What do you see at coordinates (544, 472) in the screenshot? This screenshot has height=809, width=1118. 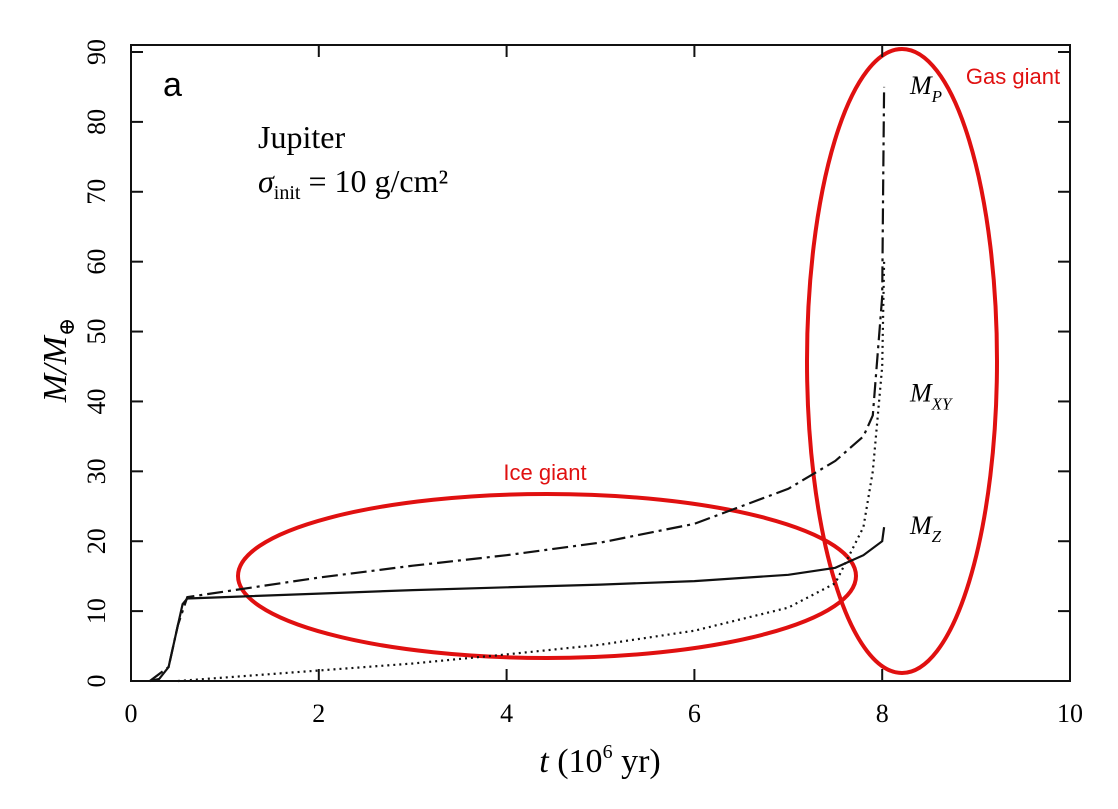 I see `highlight-label: Ice giant` at bounding box center [544, 472].